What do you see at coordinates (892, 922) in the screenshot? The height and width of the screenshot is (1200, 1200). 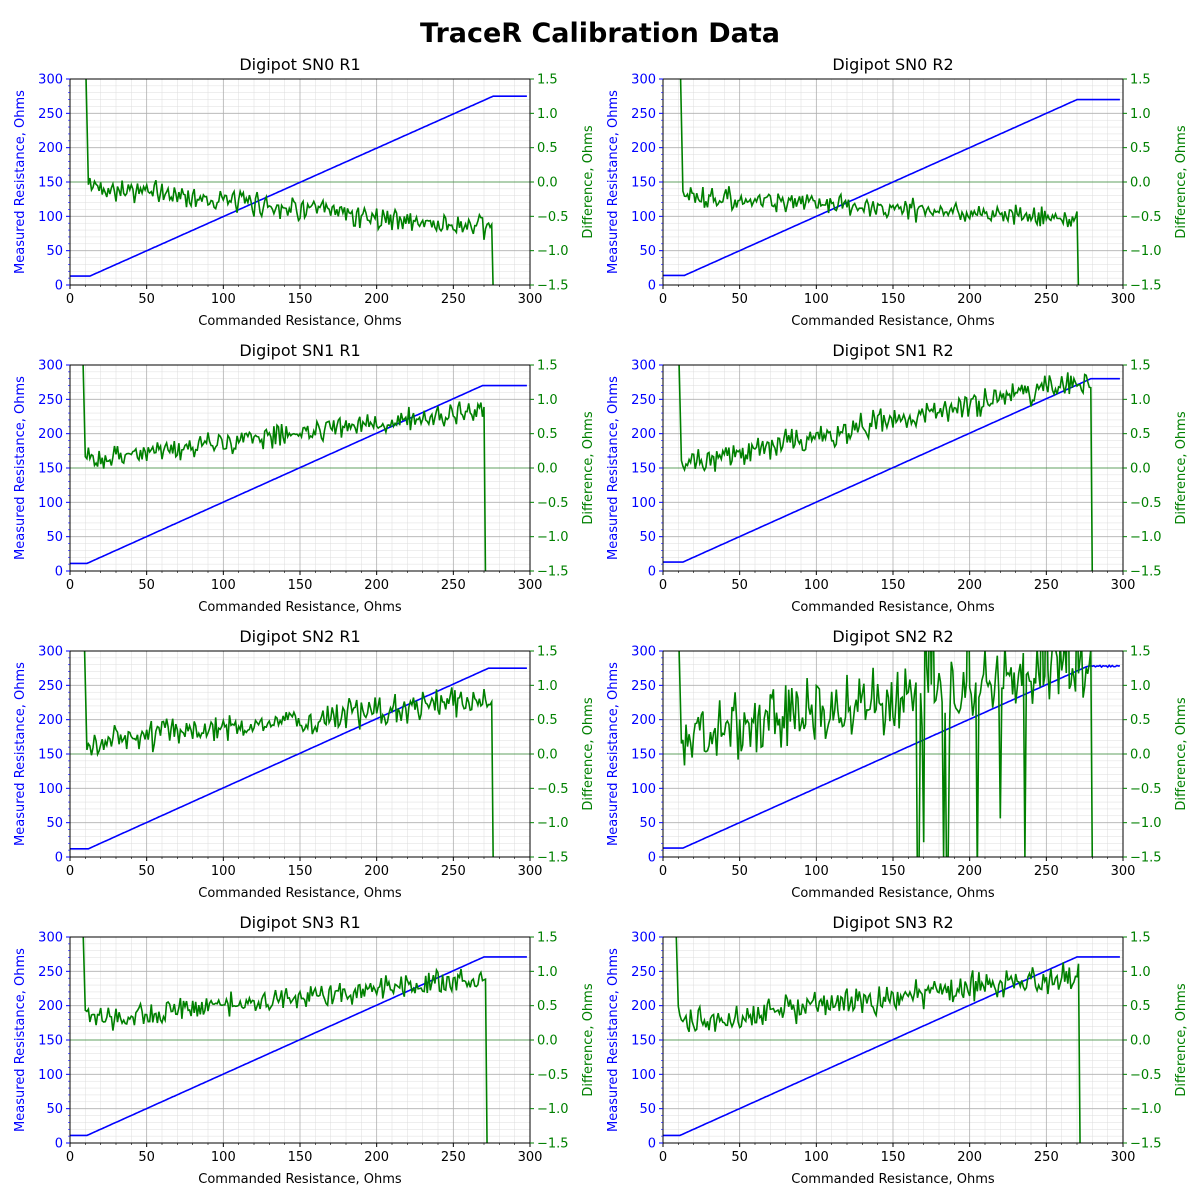 I see `subplot-title: Digipot SN3 R2` at bounding box center [892, 922].